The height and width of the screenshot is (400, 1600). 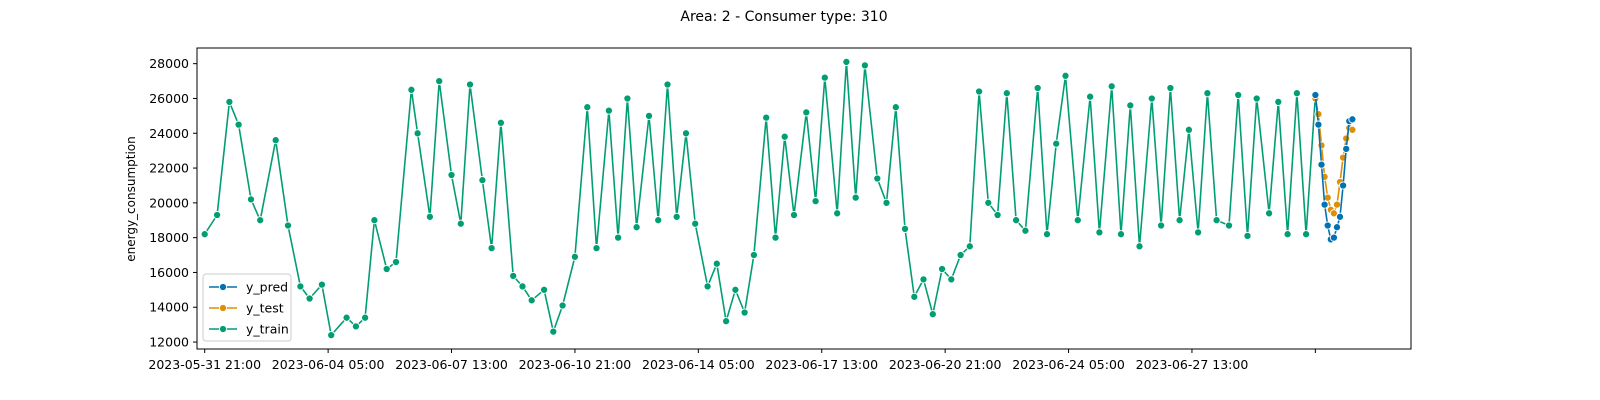 What do you see at coordinates (267, 287) in the screenshot?
I see `y_pred-legend-label: y_pred` at bounding box center [267, 287].